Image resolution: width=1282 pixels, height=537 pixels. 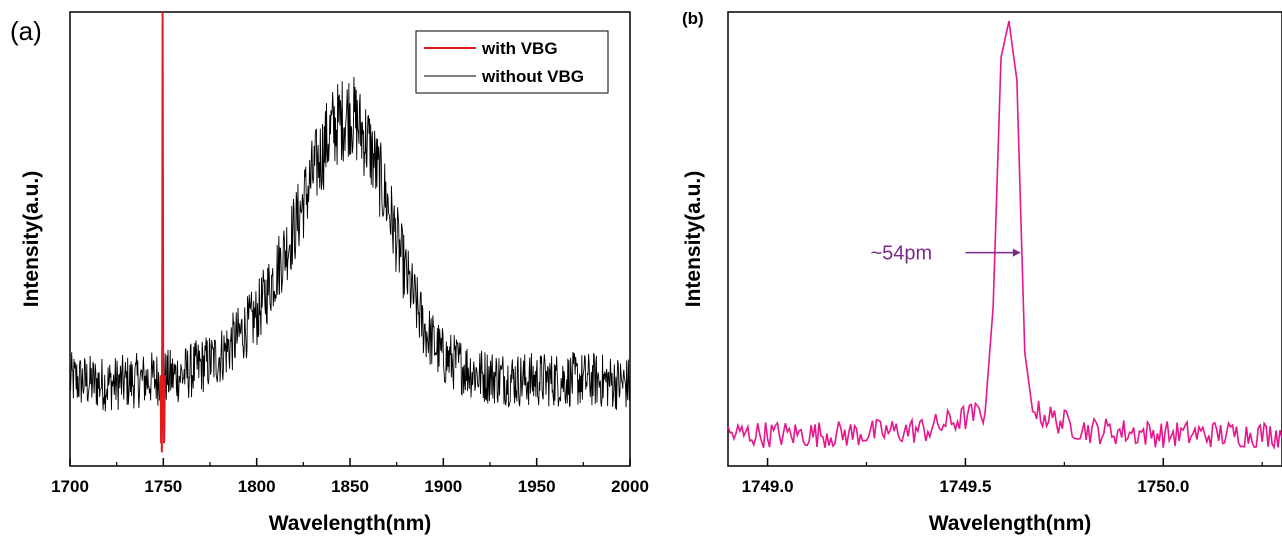 I want to click on fwhm-label: ~54pm, so click(x=901, y=254).